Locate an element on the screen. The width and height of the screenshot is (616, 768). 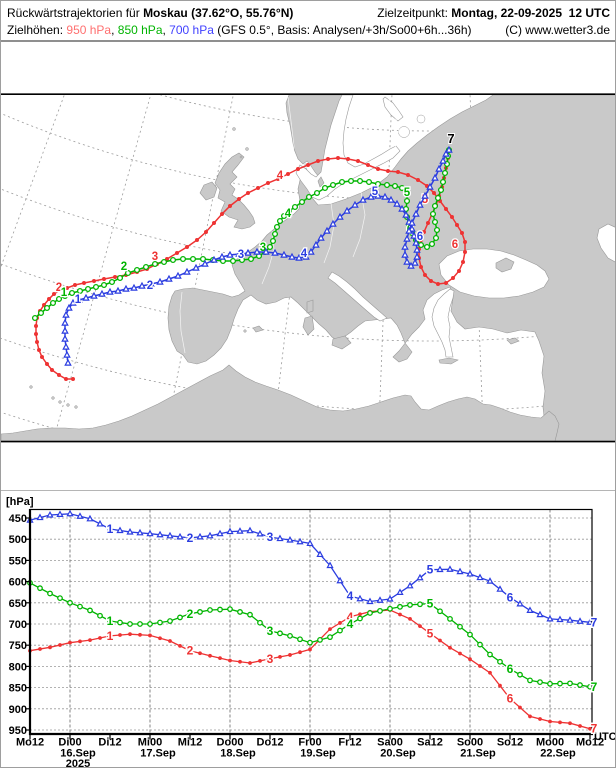
y-tick-label: 850 is located at coordinates (18, 689).